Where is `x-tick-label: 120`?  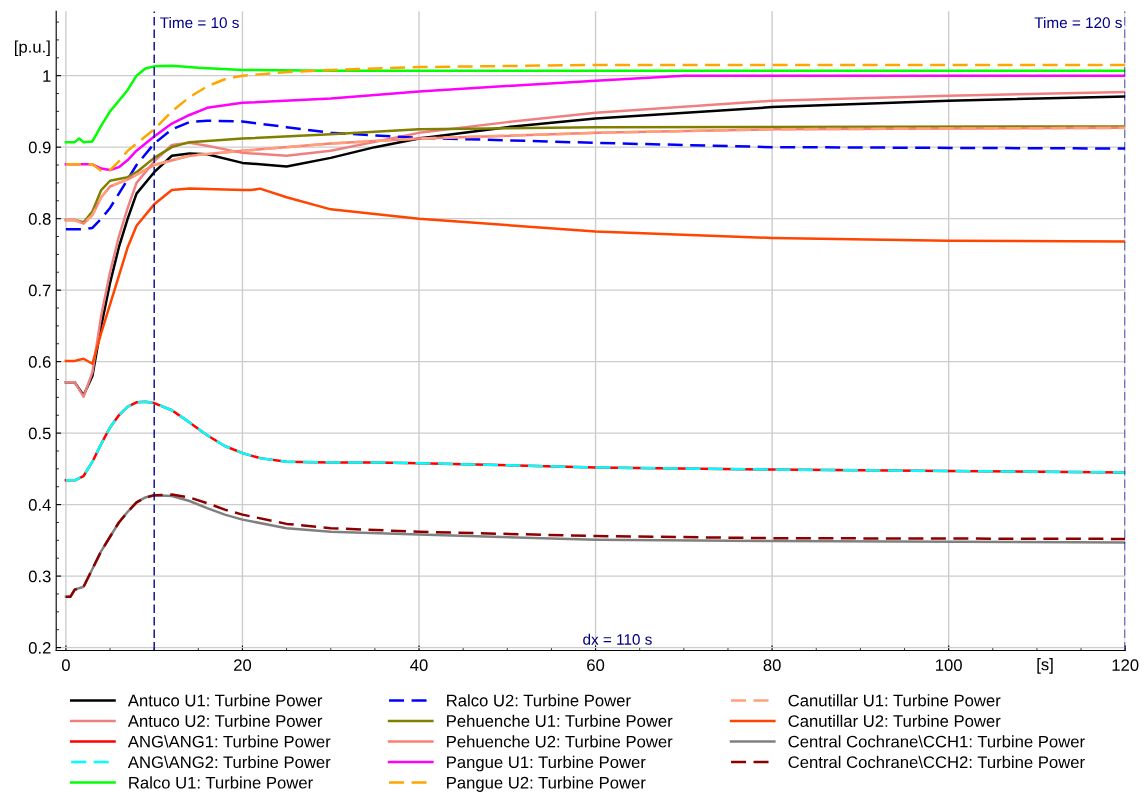
x-tick-label: 120 is located at coordinates (1125, 665).